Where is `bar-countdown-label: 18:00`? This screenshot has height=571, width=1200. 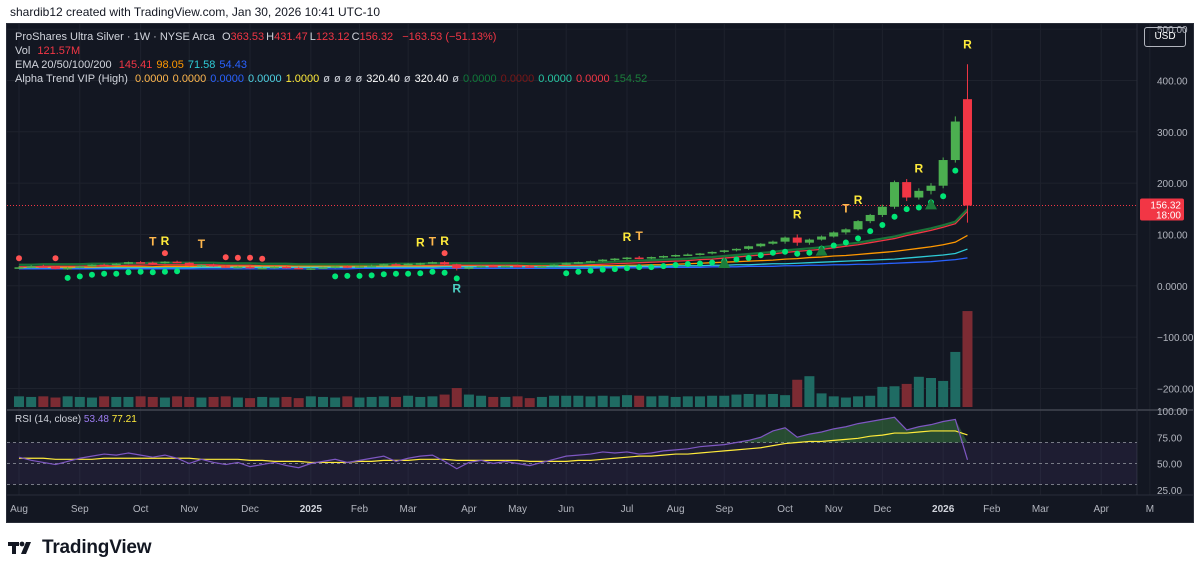 bar-countdown-label: 18:00 is located at coordinates (1168, 216).